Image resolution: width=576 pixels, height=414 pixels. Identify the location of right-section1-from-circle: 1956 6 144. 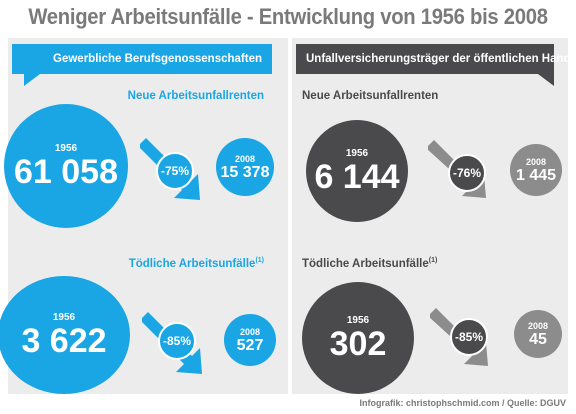
(357, 171).